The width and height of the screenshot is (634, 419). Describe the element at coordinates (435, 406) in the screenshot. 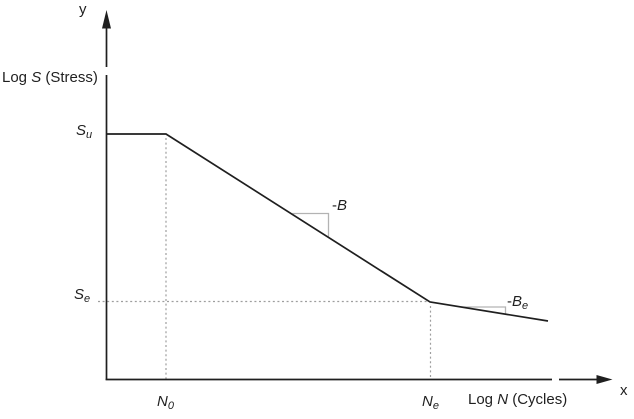

I see `ne-sub: e` at that location.